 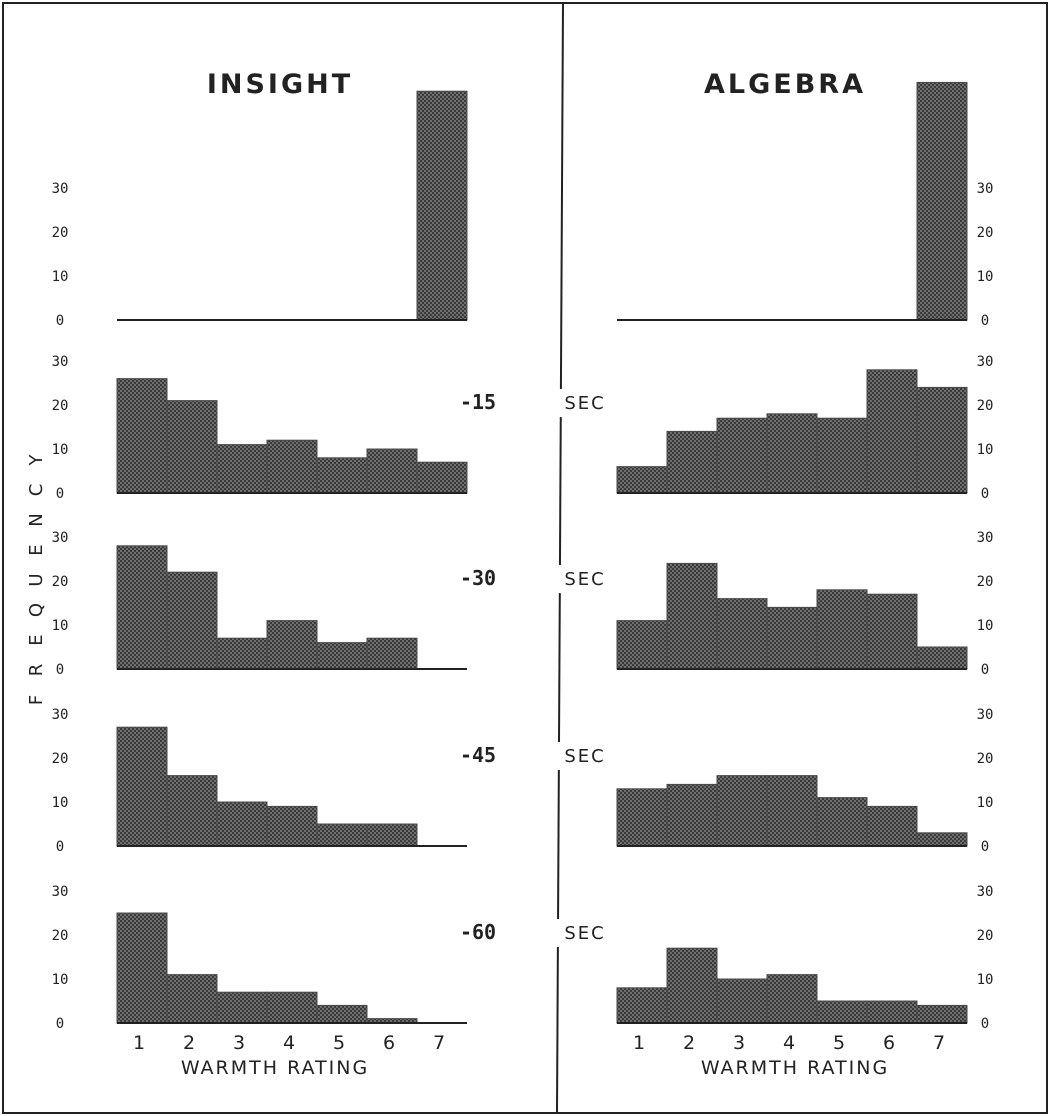 What do you see at coordinates (36, 490) in the screenshot?
I see `y-axis-title-letter: C` at bounding box center [36, 490].